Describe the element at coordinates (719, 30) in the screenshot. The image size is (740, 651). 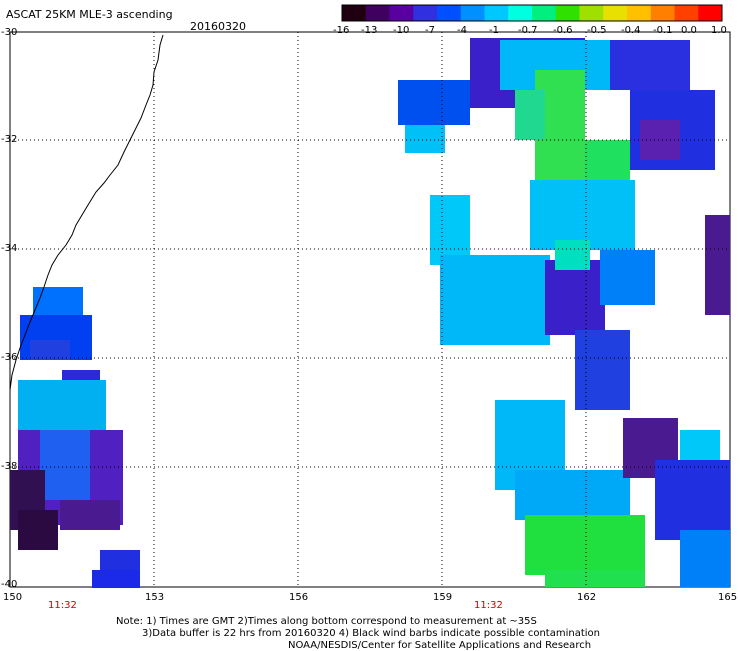
I see `colorbar-tick: 1.0` at that location.